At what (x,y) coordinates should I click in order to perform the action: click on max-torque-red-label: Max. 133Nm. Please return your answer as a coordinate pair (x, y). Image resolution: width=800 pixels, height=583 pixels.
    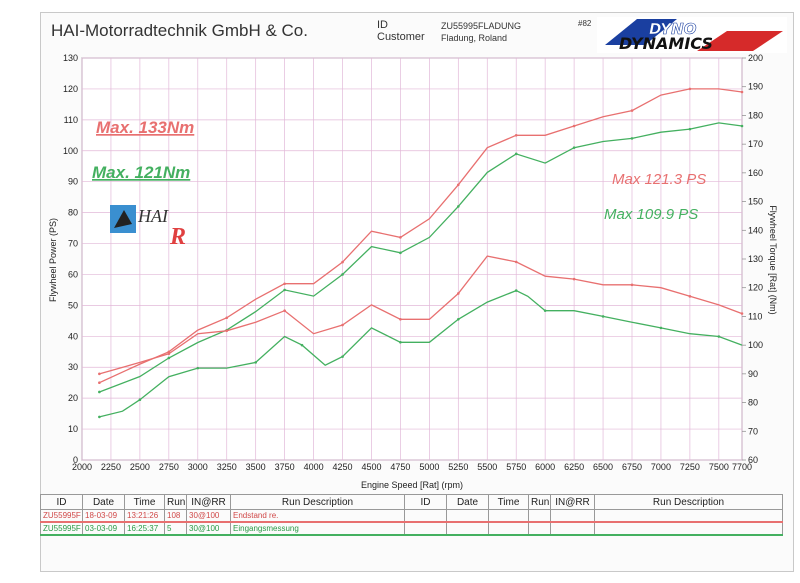
    Looking at the image, I should click on (145, 127).